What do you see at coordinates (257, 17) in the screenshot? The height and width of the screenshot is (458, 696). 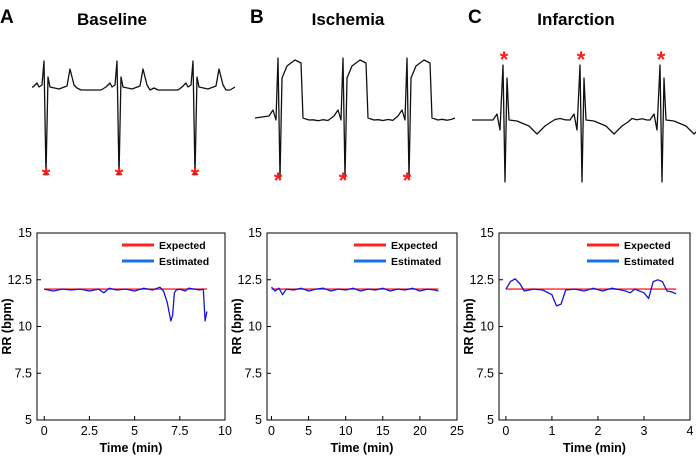 I see `panel-letter: B` at bounding box center [257, 17].